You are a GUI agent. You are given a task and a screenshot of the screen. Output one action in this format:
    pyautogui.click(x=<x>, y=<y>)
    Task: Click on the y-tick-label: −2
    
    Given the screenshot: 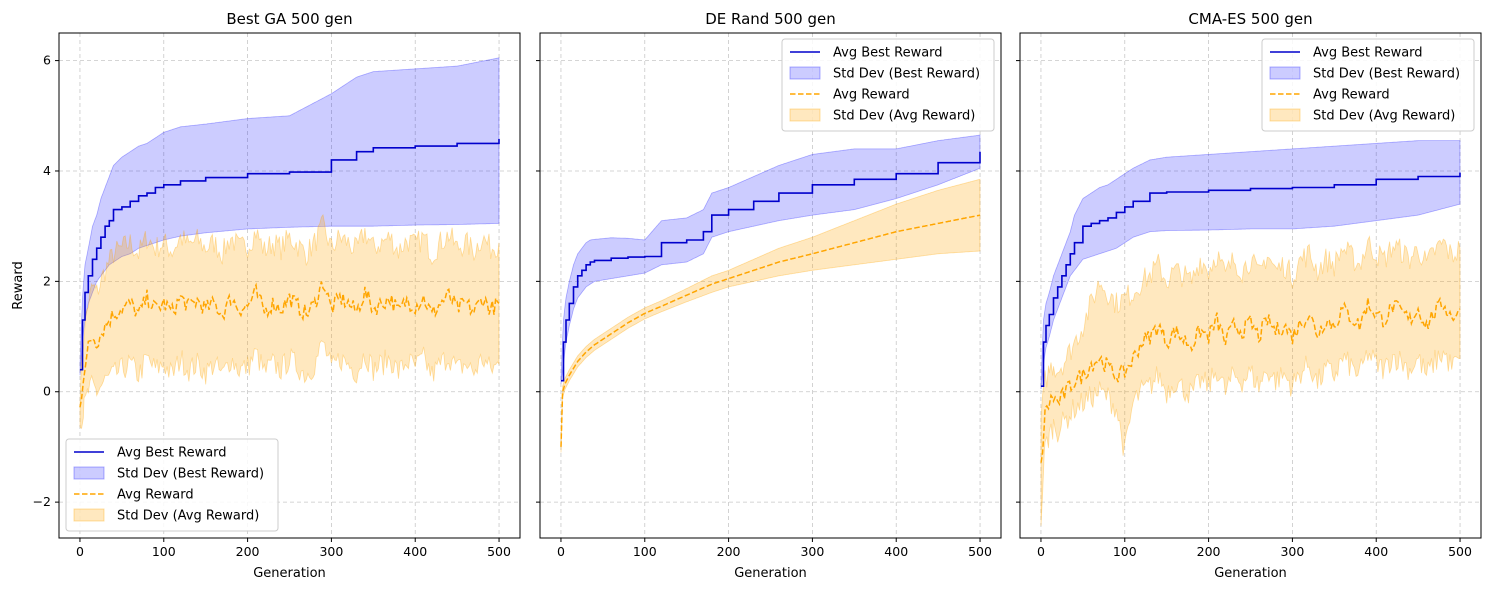 What is the action you would take?
    pyautogui.click(x=42, y=501)
    